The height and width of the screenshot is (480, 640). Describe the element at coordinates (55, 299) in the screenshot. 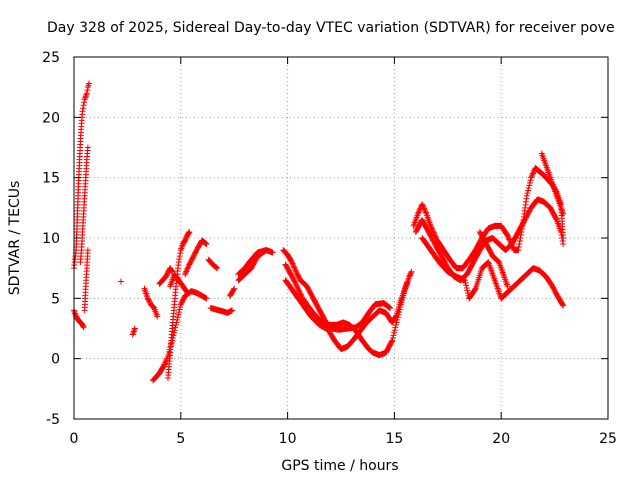

I see `y-tick-label: 5` at that location.